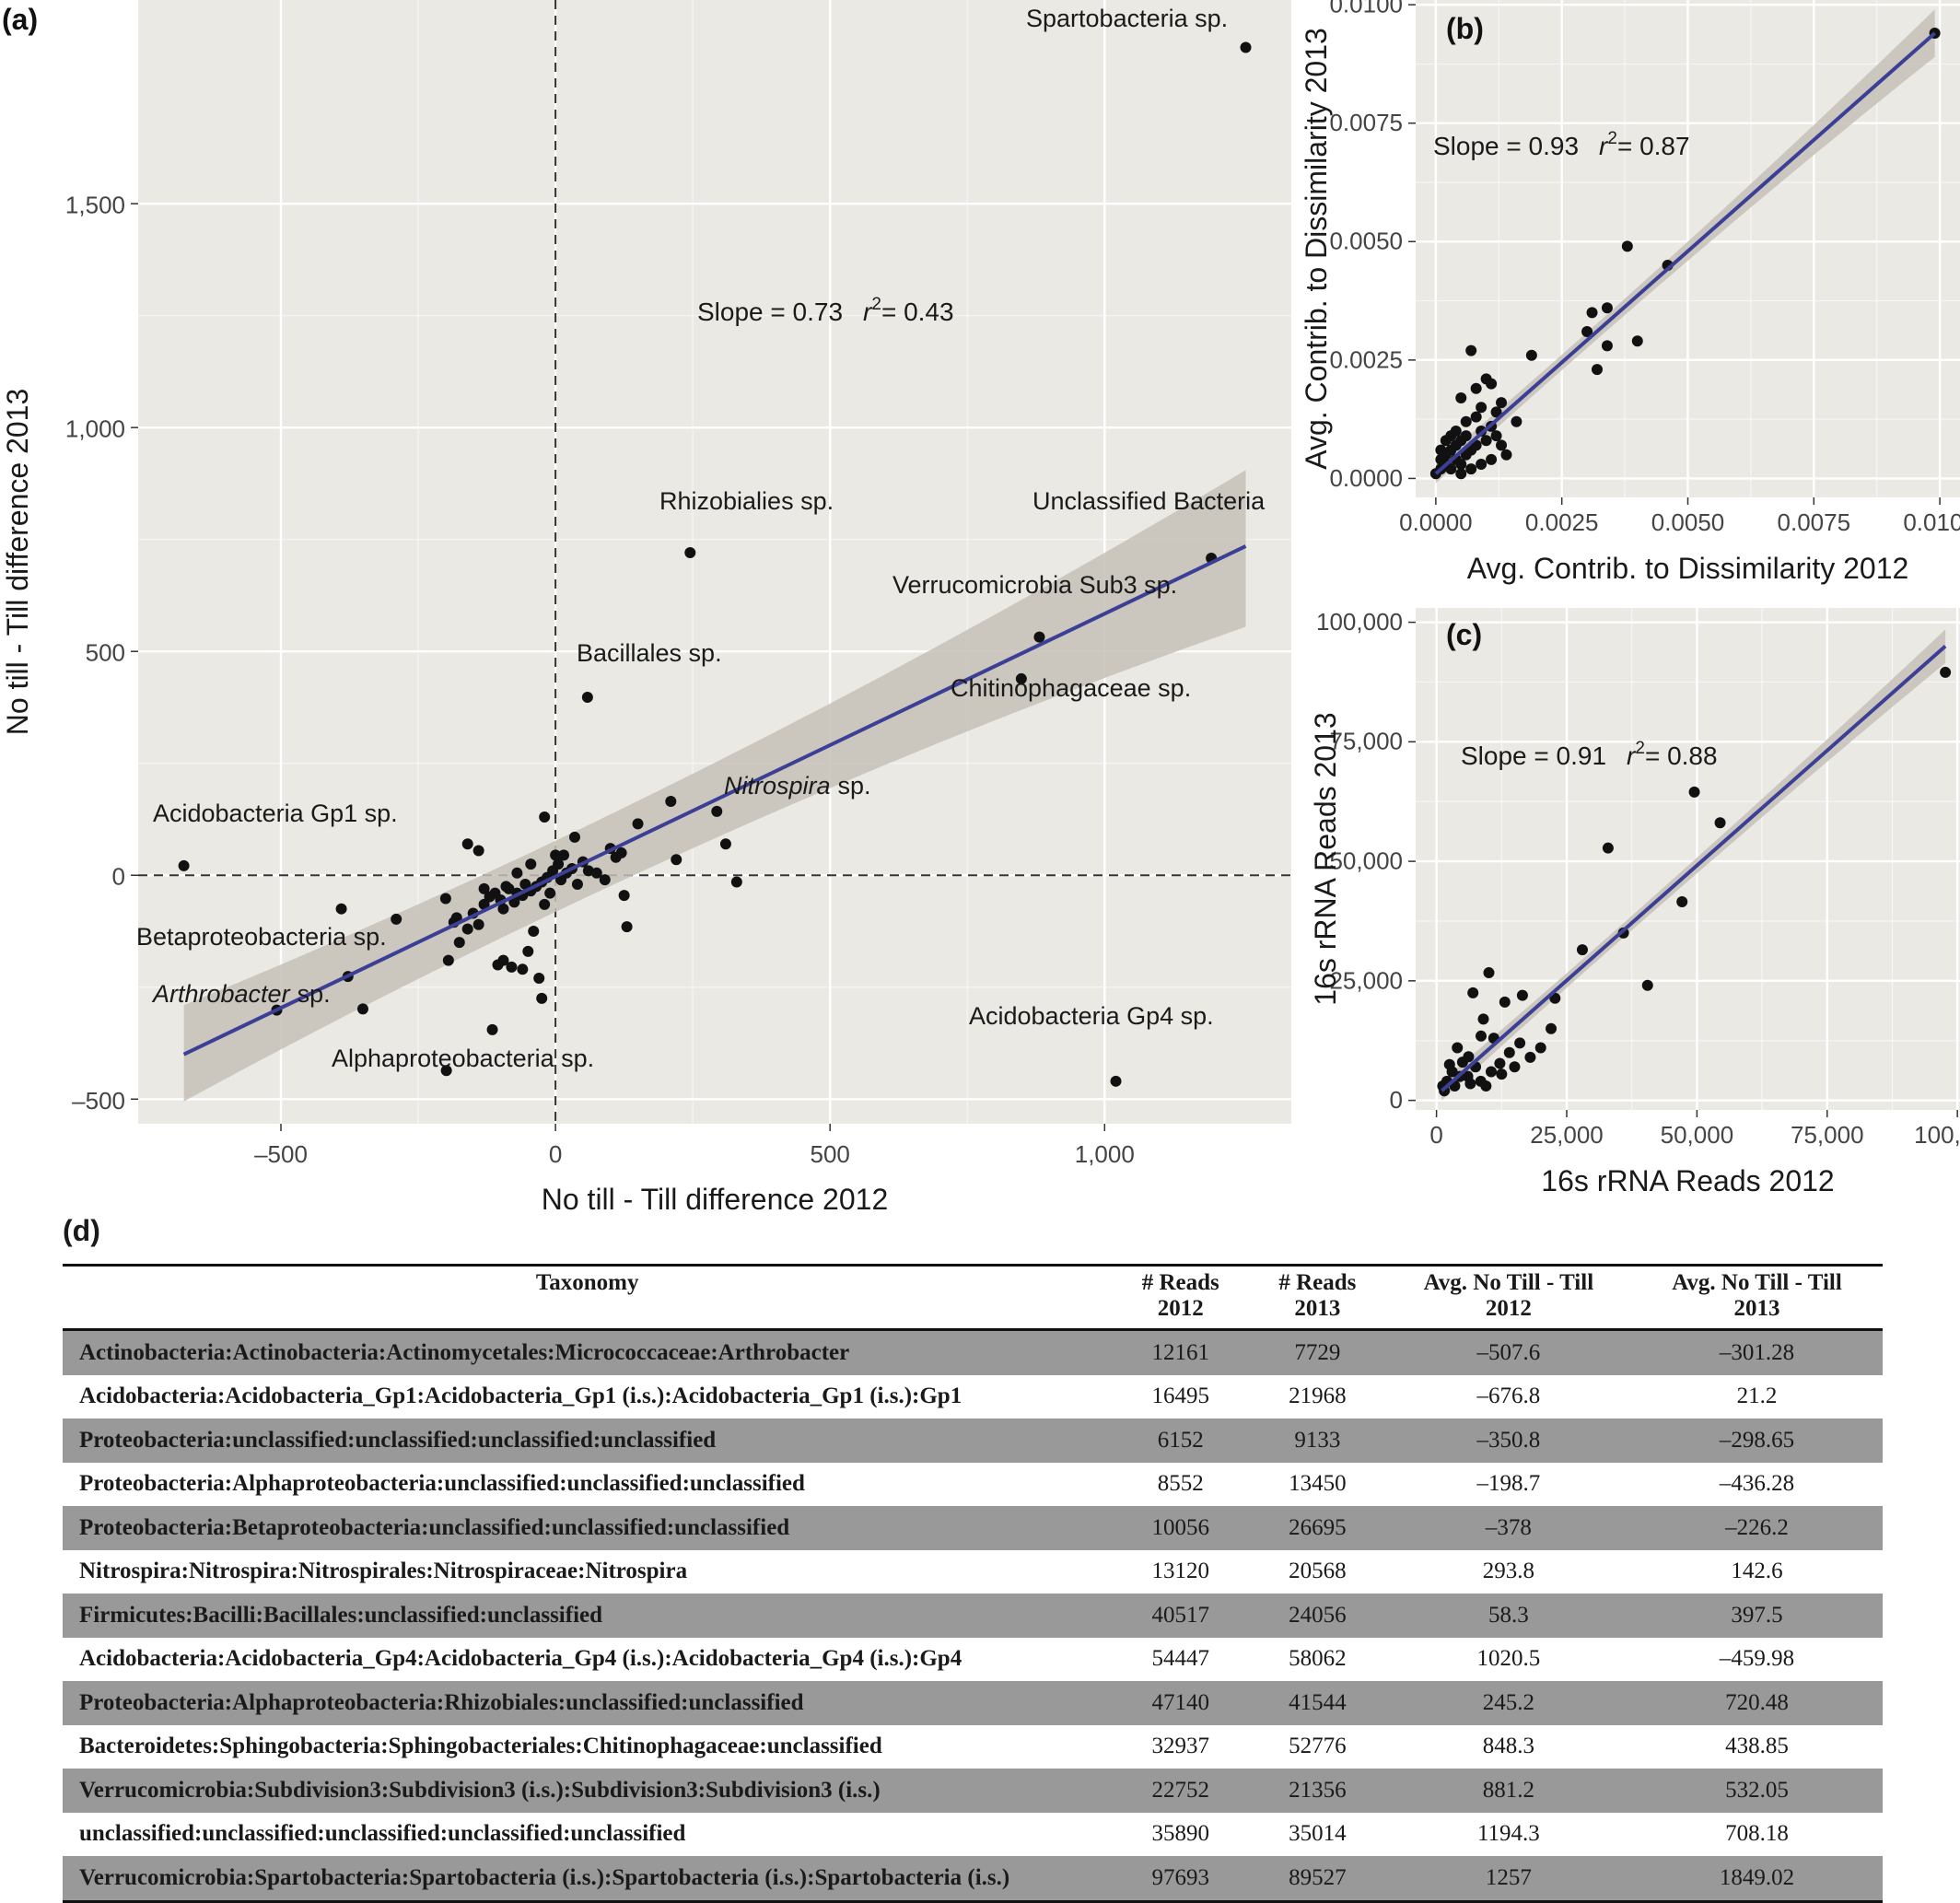 The height and width of the screenshot is (1903, 1960). What do you see at coordinates (81, 1230) in the screenshot?
I see `panel-d-letter: (d)` at bounding box center [81, 1230].